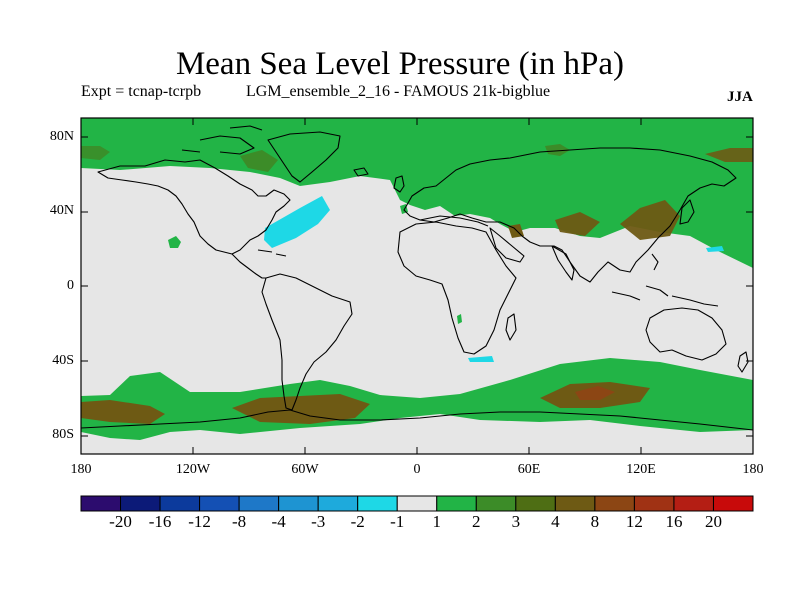  What do you see at coordinates (715, 249) in the screenshot?
I see `anomaly-cyan-west-pacific` at bounding box center [715, 249].